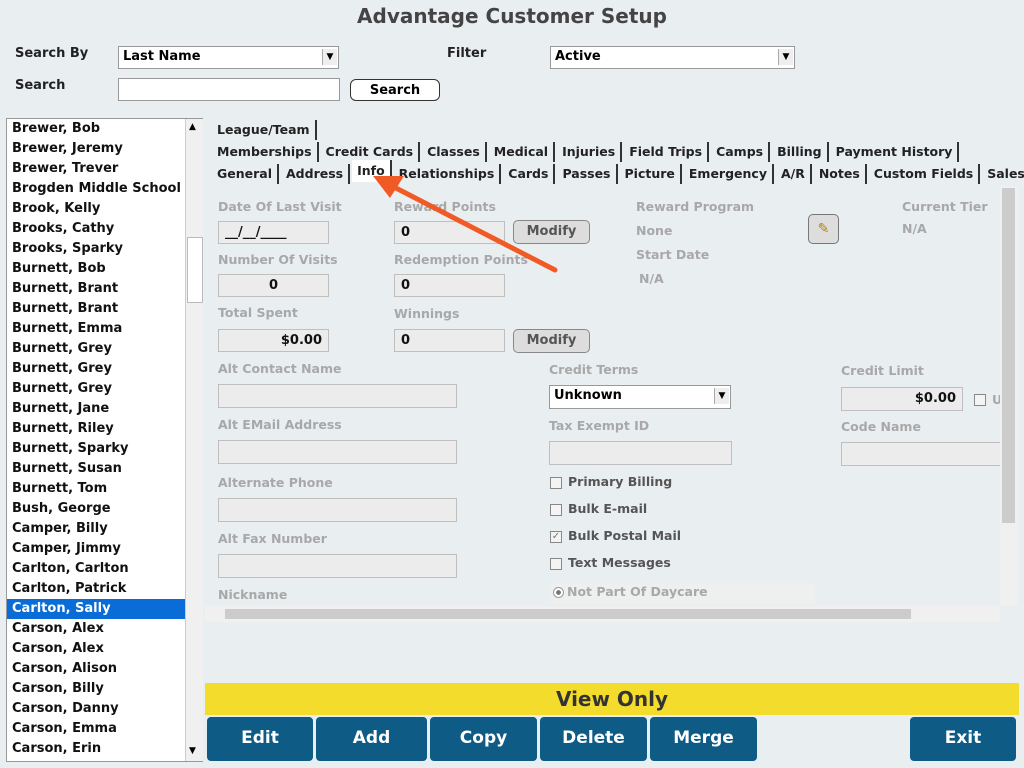  What do you see at coordinates (882, 370) in the screenshot?
I see `field-label: Credit Limit` at bounding box center [882, 370].